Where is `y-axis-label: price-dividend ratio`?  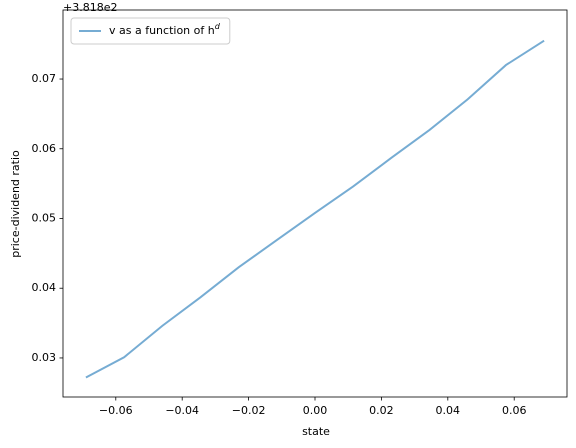
y-axis-label: price-dividend ratio is located at coordinates (15, 204).